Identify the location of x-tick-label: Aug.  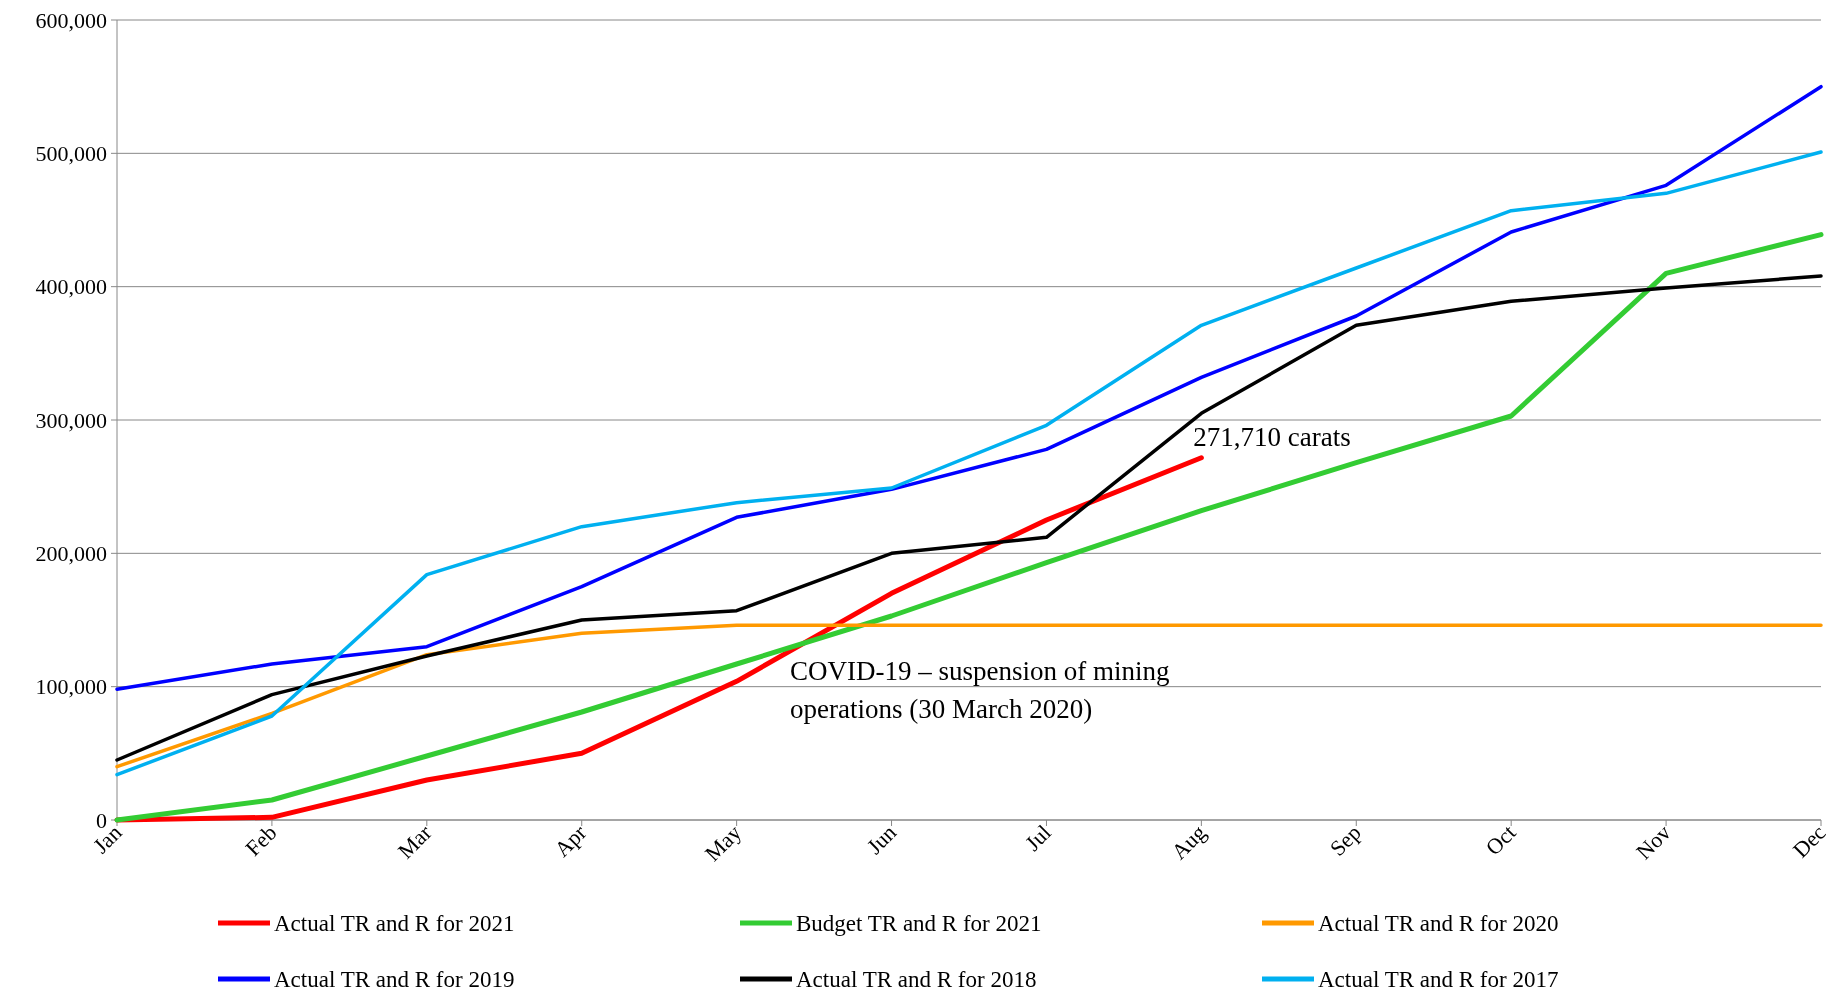
(1188, 842).